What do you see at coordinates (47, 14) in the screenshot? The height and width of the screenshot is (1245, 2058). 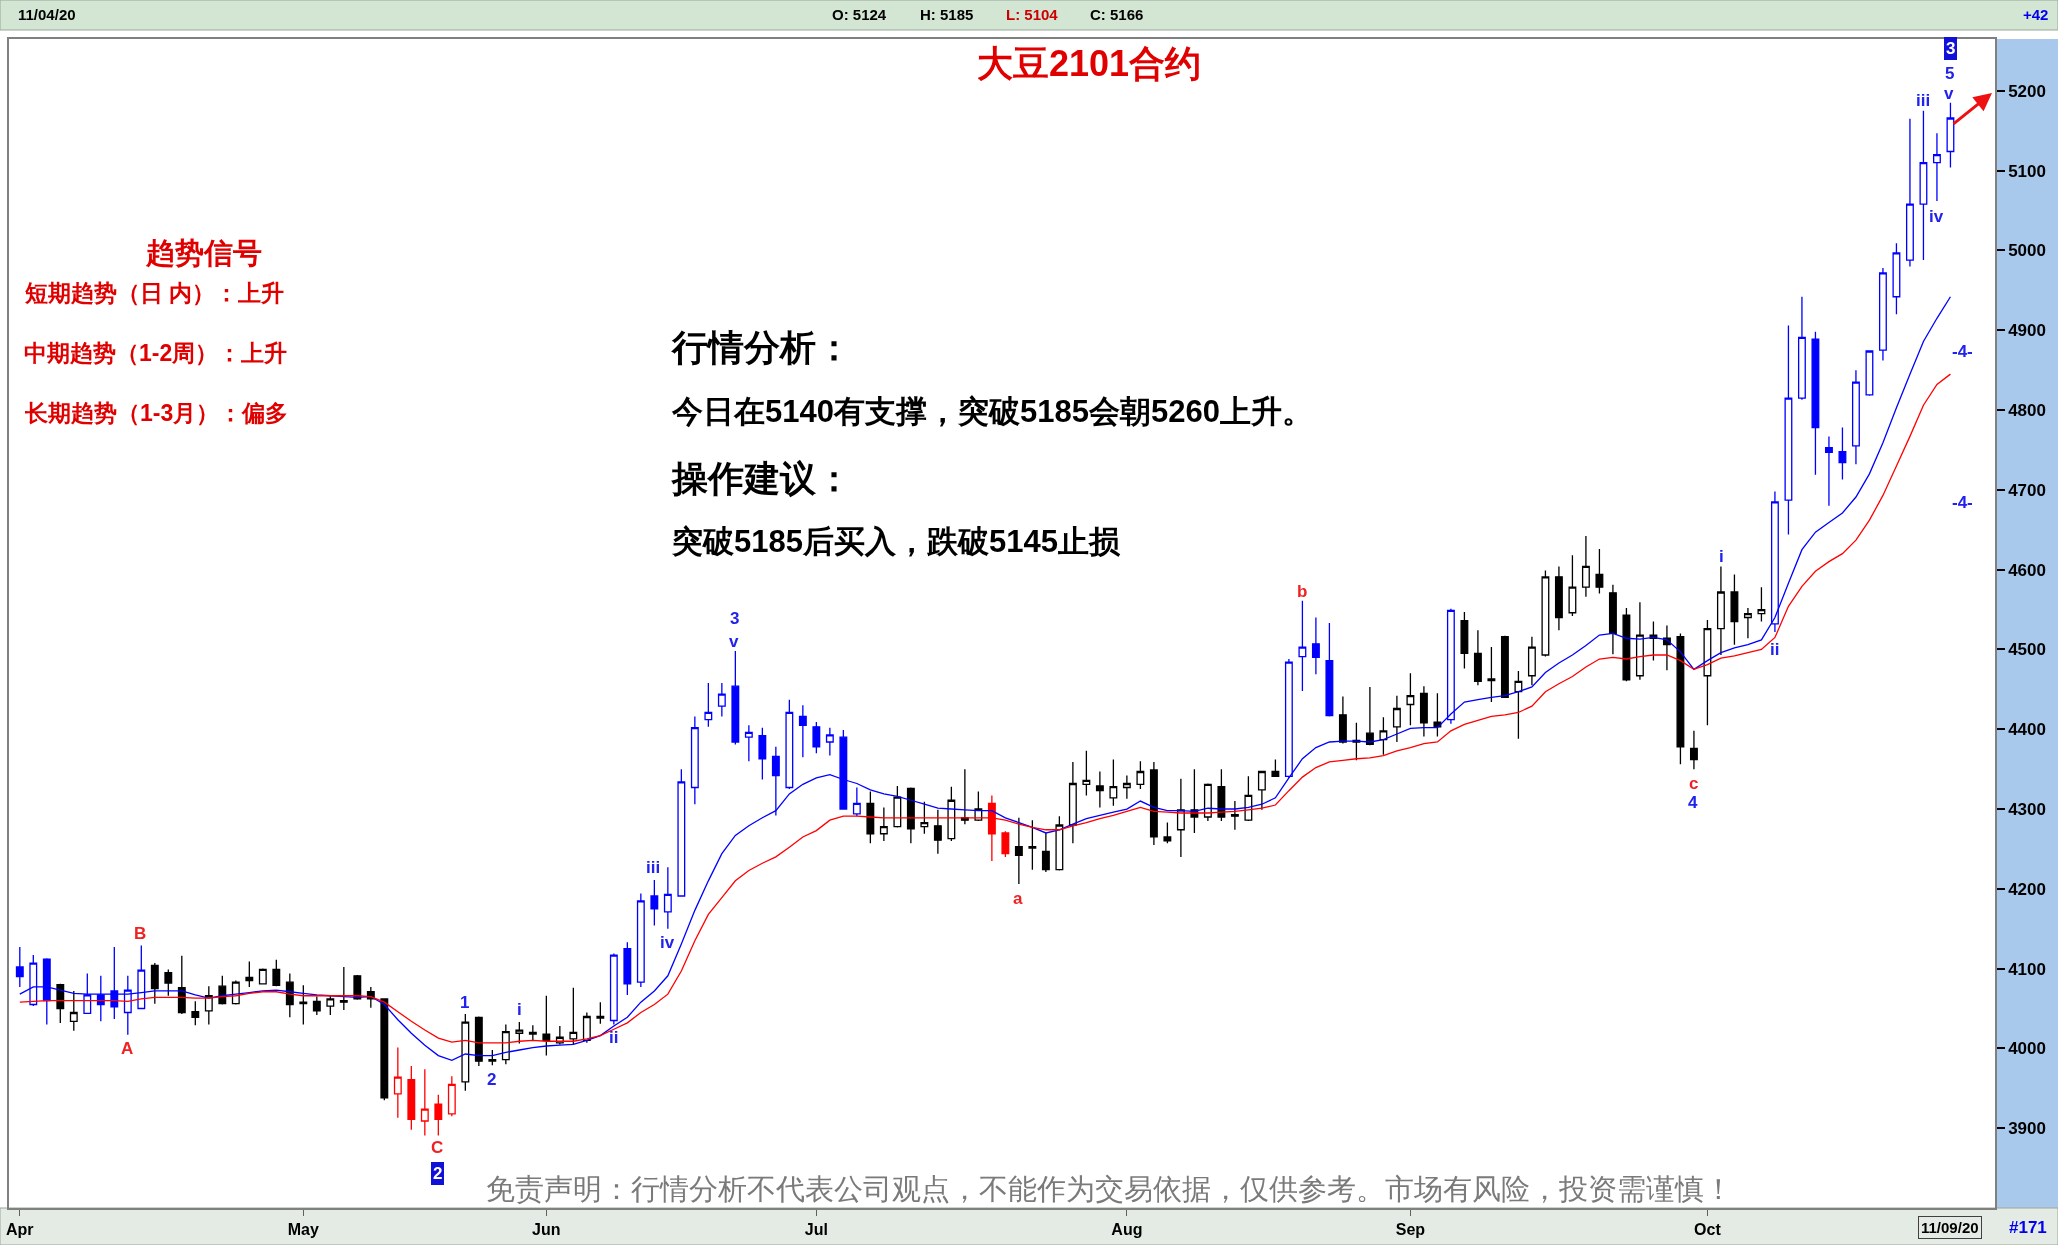 I see `text: 11/04/20` at bounding box center [47, 14].